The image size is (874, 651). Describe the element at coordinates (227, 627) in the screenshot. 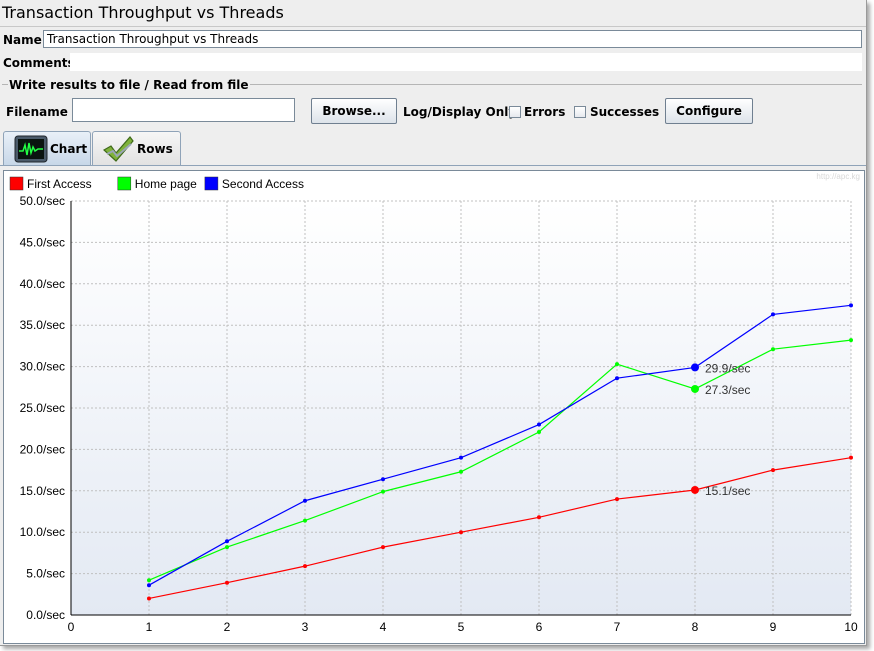

I see `x-tick-label: 2` at that location.